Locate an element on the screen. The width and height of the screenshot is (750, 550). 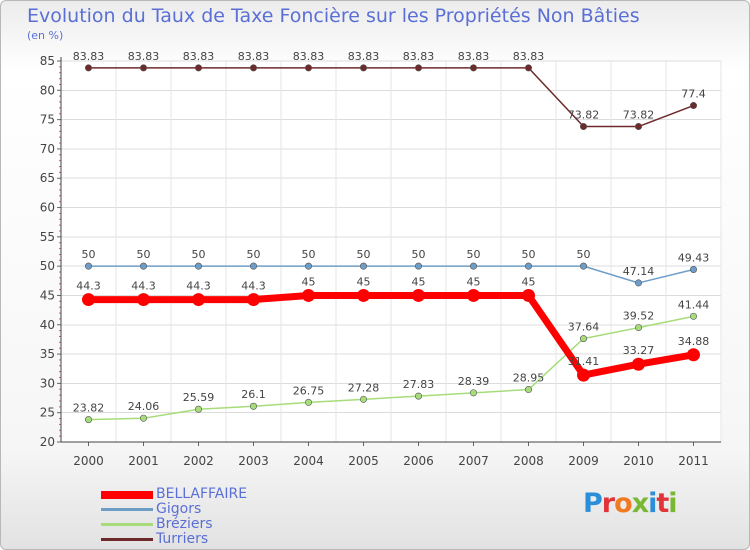
y-tick-label: 45 is located at coordinates (47, 295).